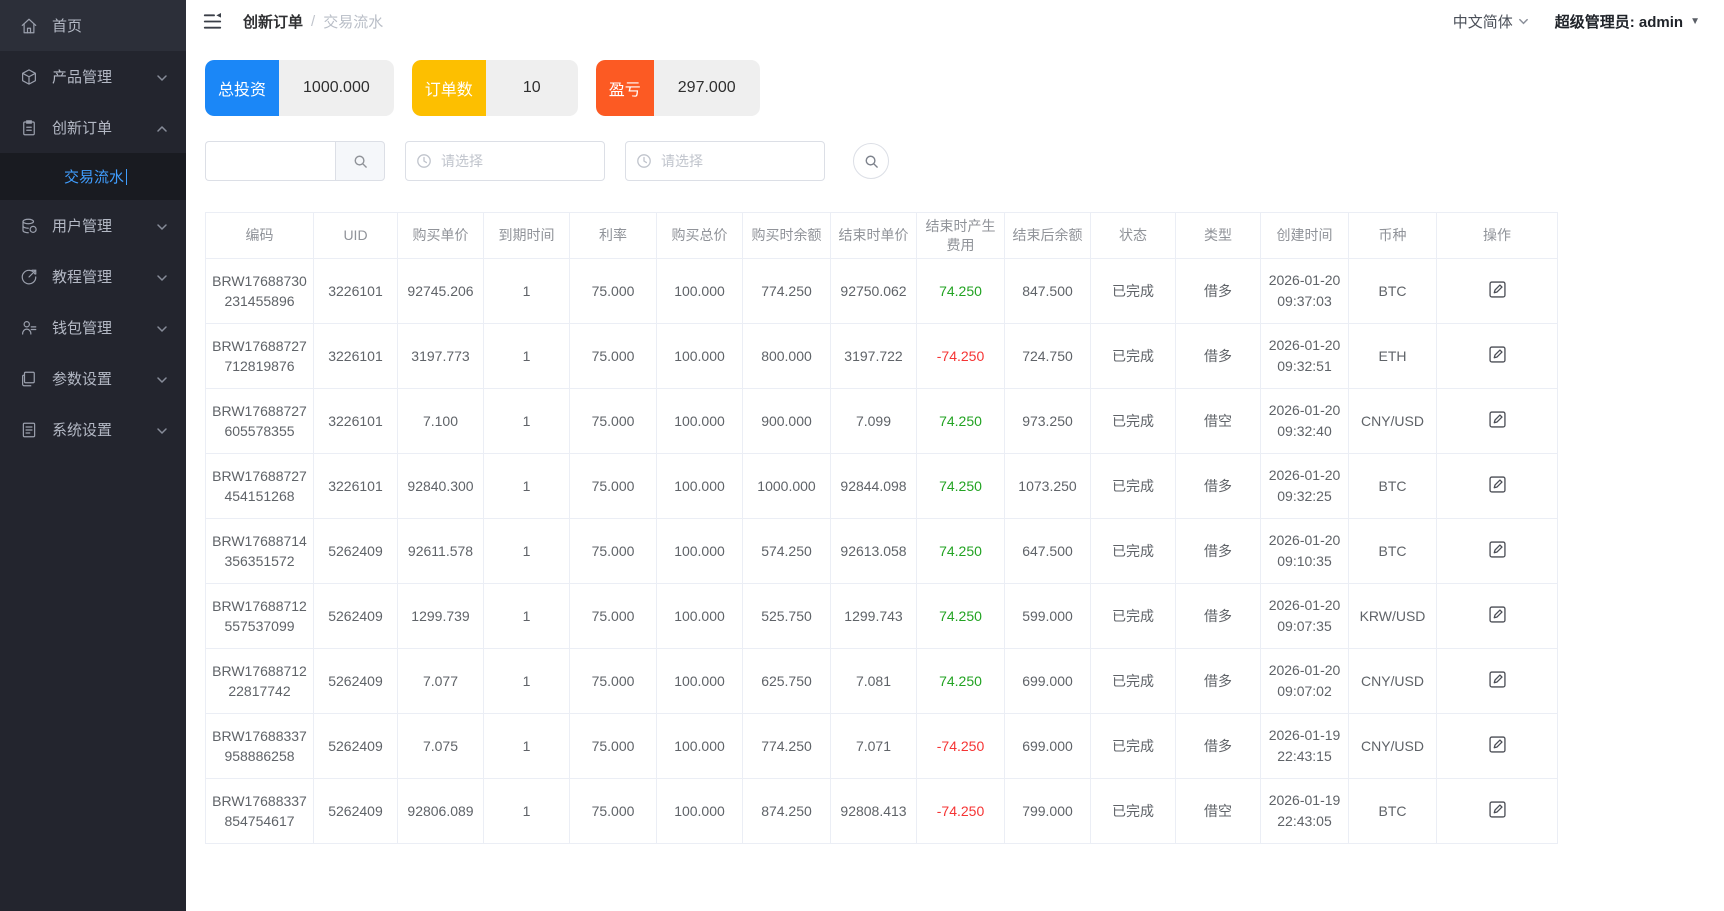  Describe the element at coordinates (259, 746) in the screenshot. I see `cell-code: BRW17688337958886258` at that location.